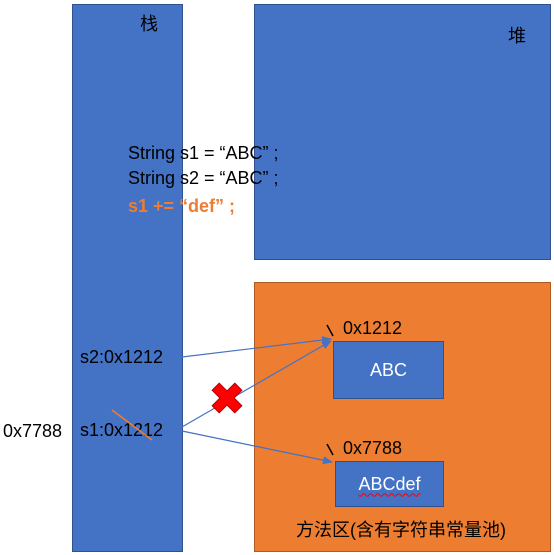 Image resolution: width=554 pixels, height=555 pixels. What do you see at coordinates (203, 153) in the screenshot?
I see `code-line-1: String s1 = “ABC” ;` at bounding box center [203, 153].